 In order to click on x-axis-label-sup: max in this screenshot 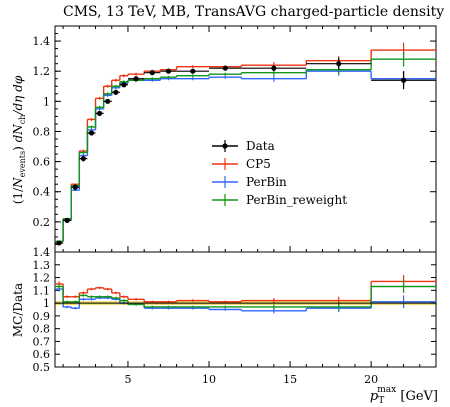, I will do `click(386, 390)`.